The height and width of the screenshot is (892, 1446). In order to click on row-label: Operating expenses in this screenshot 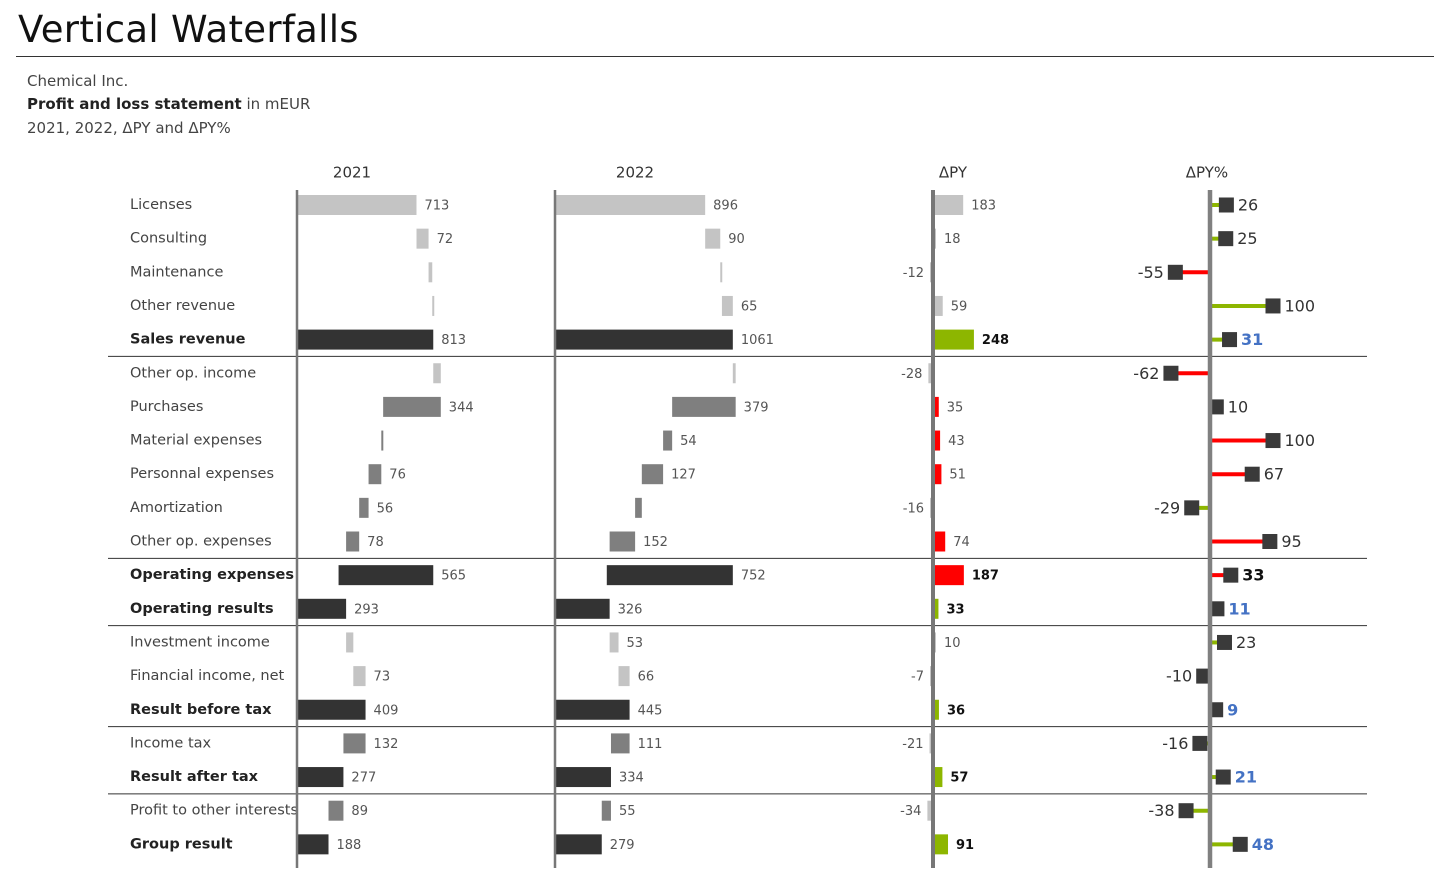, I will do `click(212, 575)`.